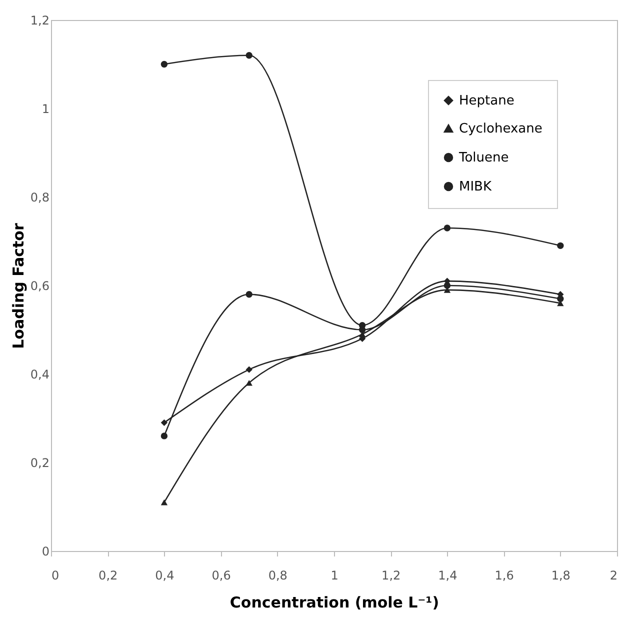  What do you see at coordinates (18, 285) in the screenshot?
I see `y-axis-title: Loading Factor` at bounding box center [18, 285].